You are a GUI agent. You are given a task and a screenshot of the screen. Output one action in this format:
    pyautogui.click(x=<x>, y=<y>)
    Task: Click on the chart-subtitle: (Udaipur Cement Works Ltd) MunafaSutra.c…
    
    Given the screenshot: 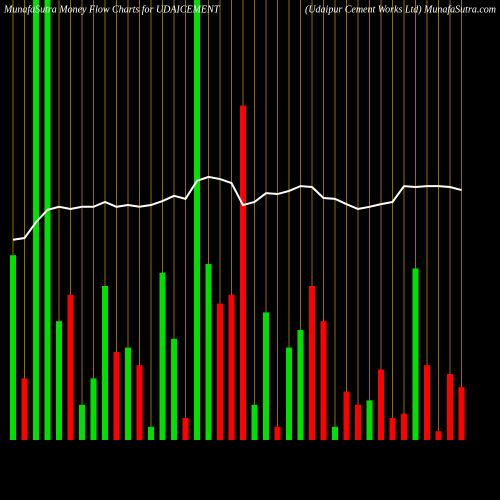 What is the action you would take?
    pyautogui.click(x=400, y=9)
    